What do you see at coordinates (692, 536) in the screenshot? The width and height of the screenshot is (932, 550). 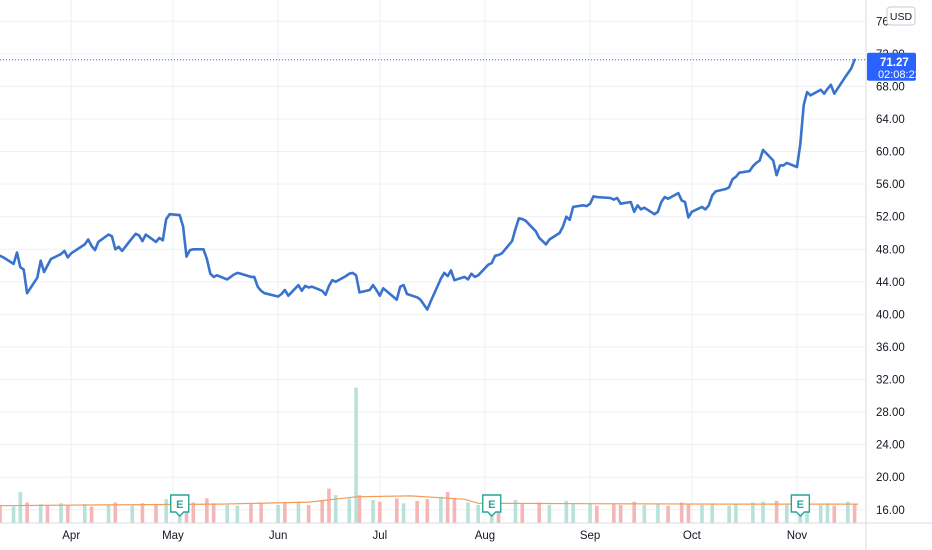 I see `x-tick-label: Oct` at bounding box center [692, 536].